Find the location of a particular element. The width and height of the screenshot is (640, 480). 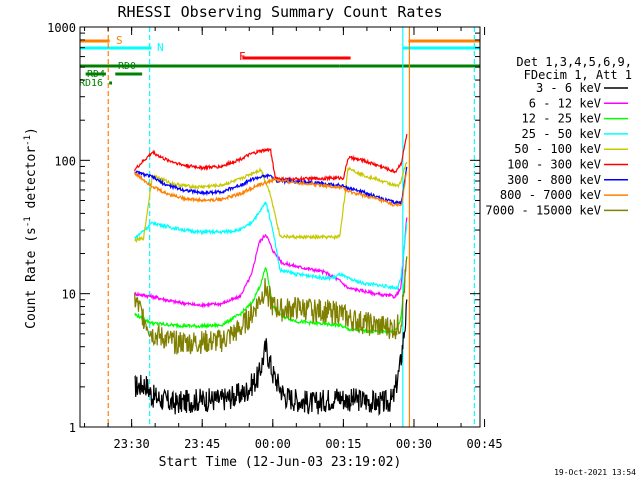

timestamp: 19-Oct-2021 13:54 is located at coordinates (595, 472).